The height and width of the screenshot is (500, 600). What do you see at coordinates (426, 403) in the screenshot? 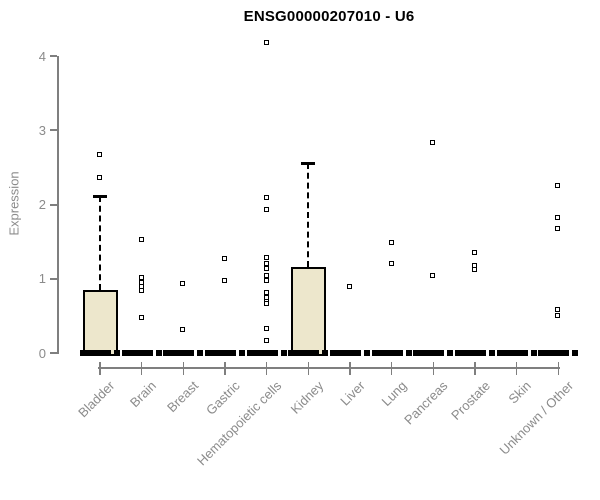
I see `category-label: Pancreas` at bounding box center [426, 403].